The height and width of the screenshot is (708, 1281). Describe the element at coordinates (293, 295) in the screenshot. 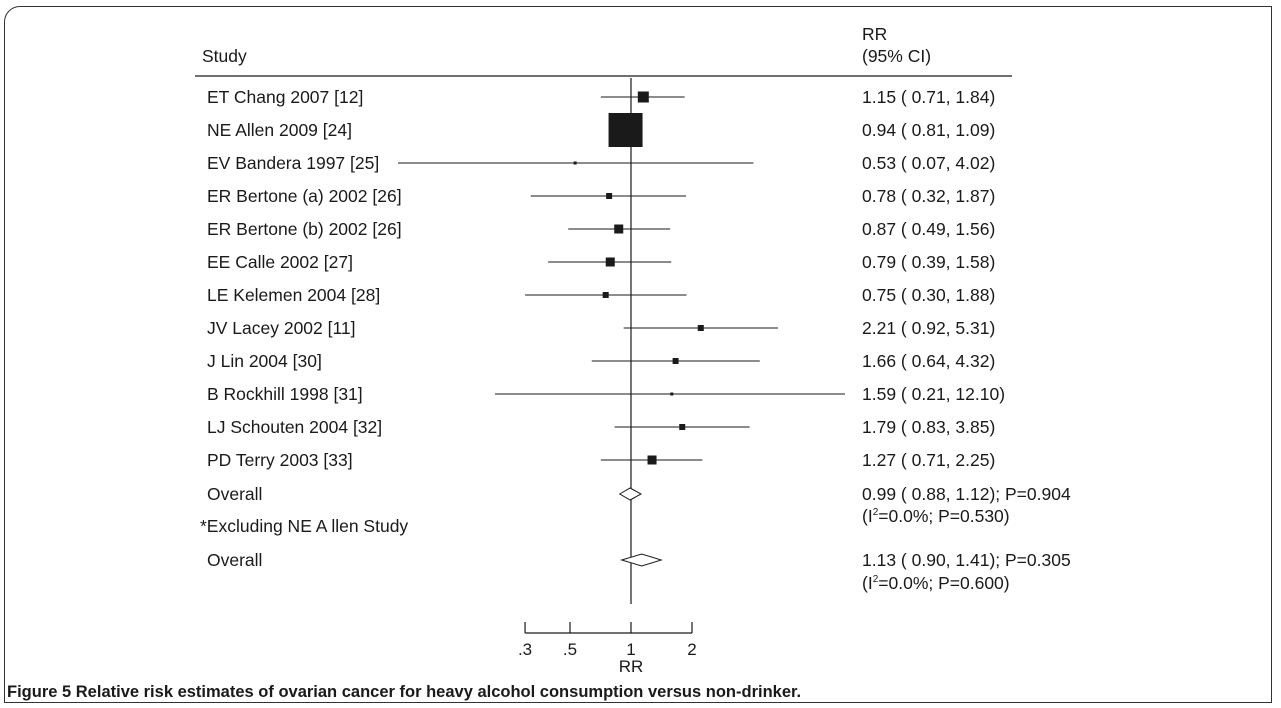

I see `study-label: LE Kelemen 2004 [28]` at that location.